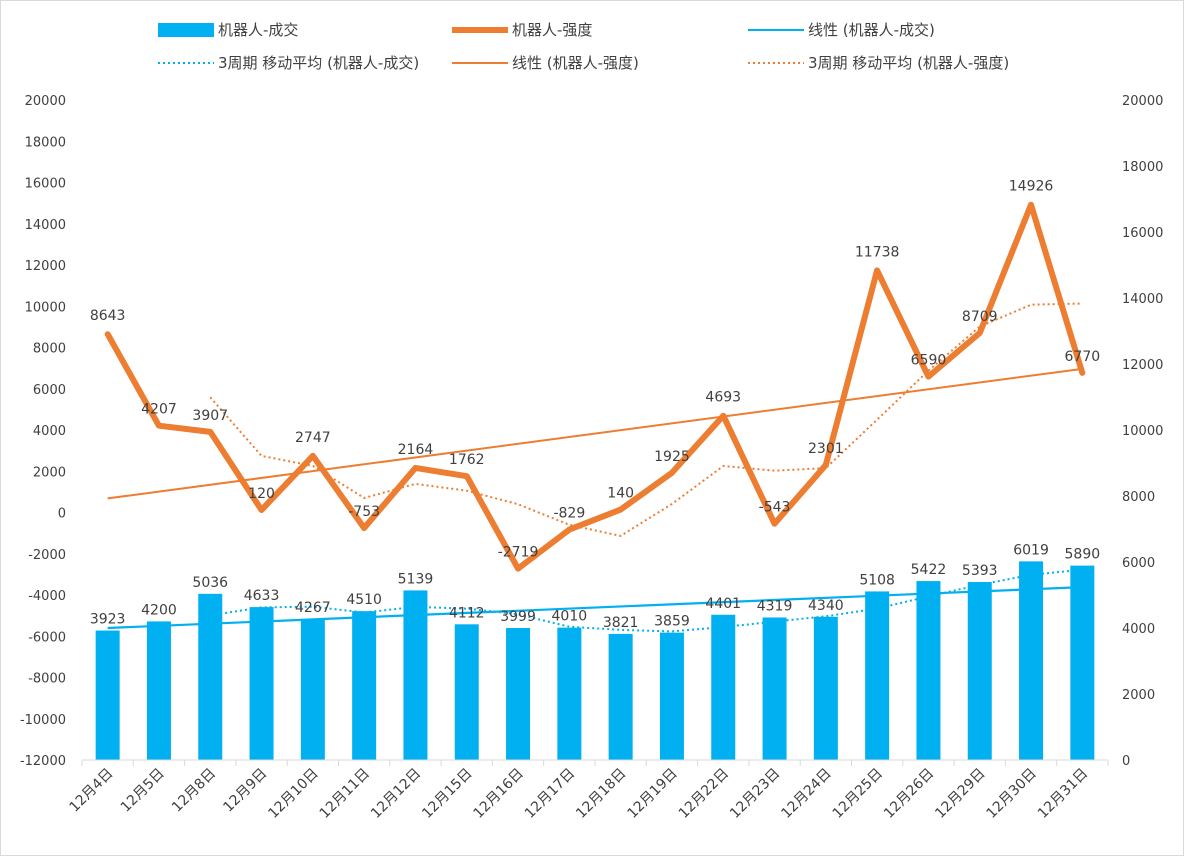 The width and height of the screenshot is (1184, 856). What do you see at coordinates (49, 390) in the screenshot?
I see `left-axis-tick: 6000` at bounding box center [49, 390].